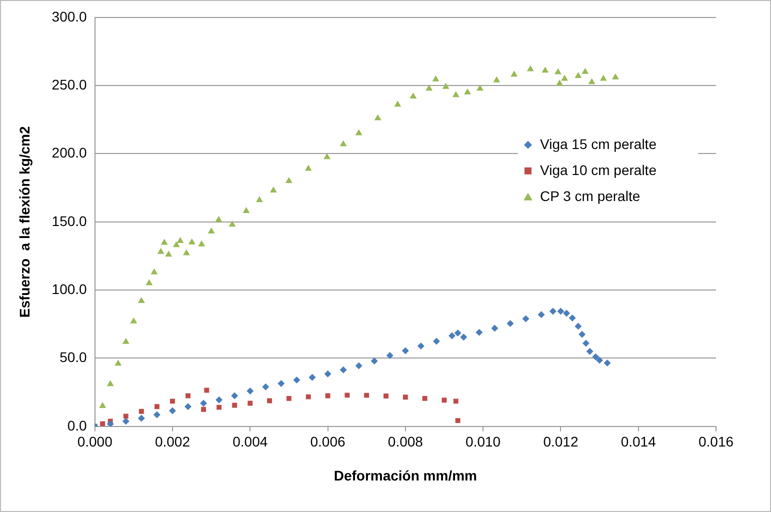 Image resolution: width=771 pixels, height=512 pixels. Describe the element at coordinates (405, 475) in the screenshot. I see `x-axis-title: Deformación mm/mm` at that location.